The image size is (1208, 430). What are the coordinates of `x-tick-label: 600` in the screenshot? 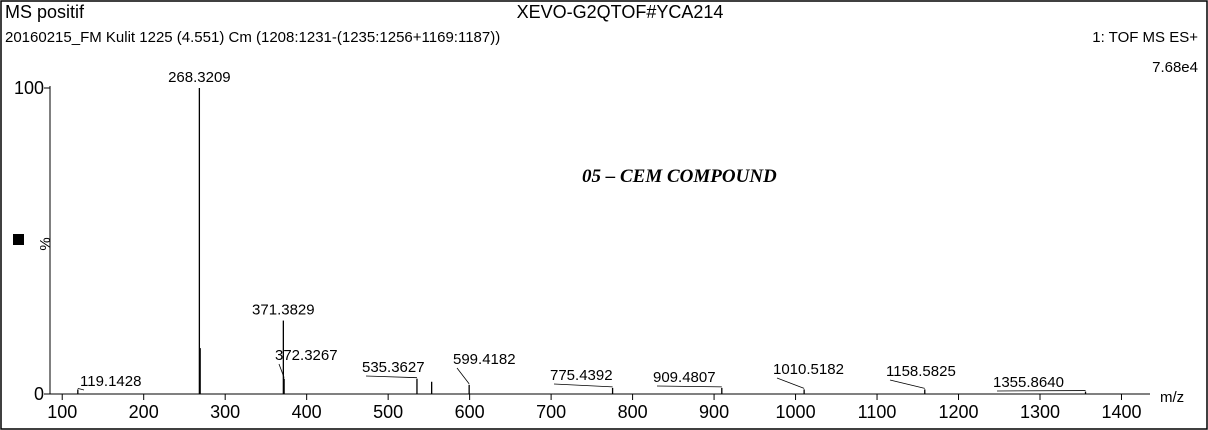 It's located at (470, 412).